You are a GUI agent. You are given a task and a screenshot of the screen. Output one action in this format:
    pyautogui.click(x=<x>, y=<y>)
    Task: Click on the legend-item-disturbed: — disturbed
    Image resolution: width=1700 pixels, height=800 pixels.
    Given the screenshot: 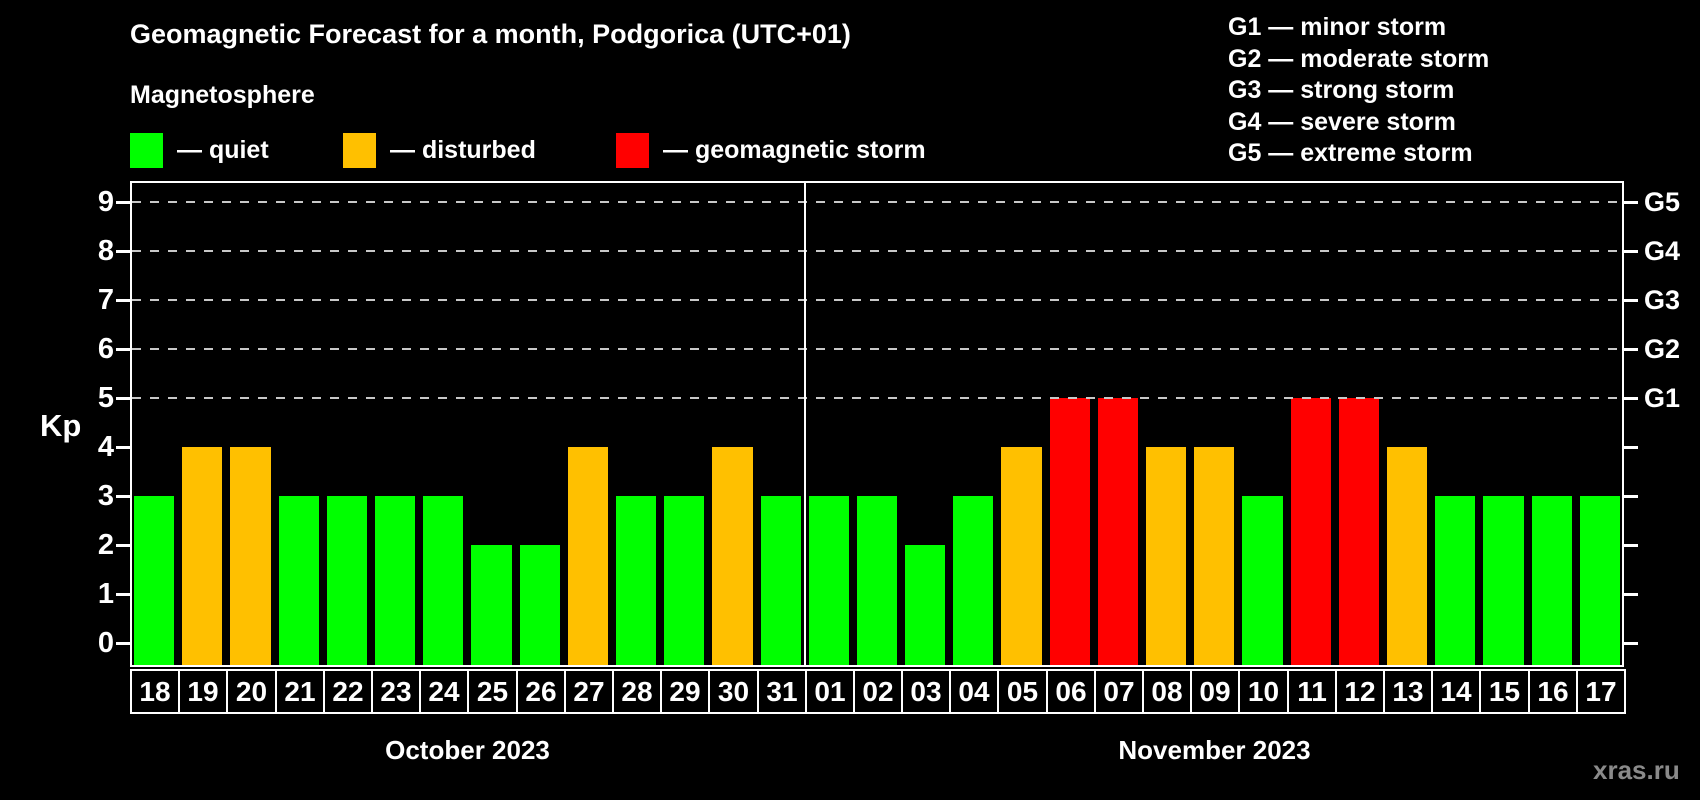 What is the action you would take?
    pyautogui.click(x=439, y=150)
    